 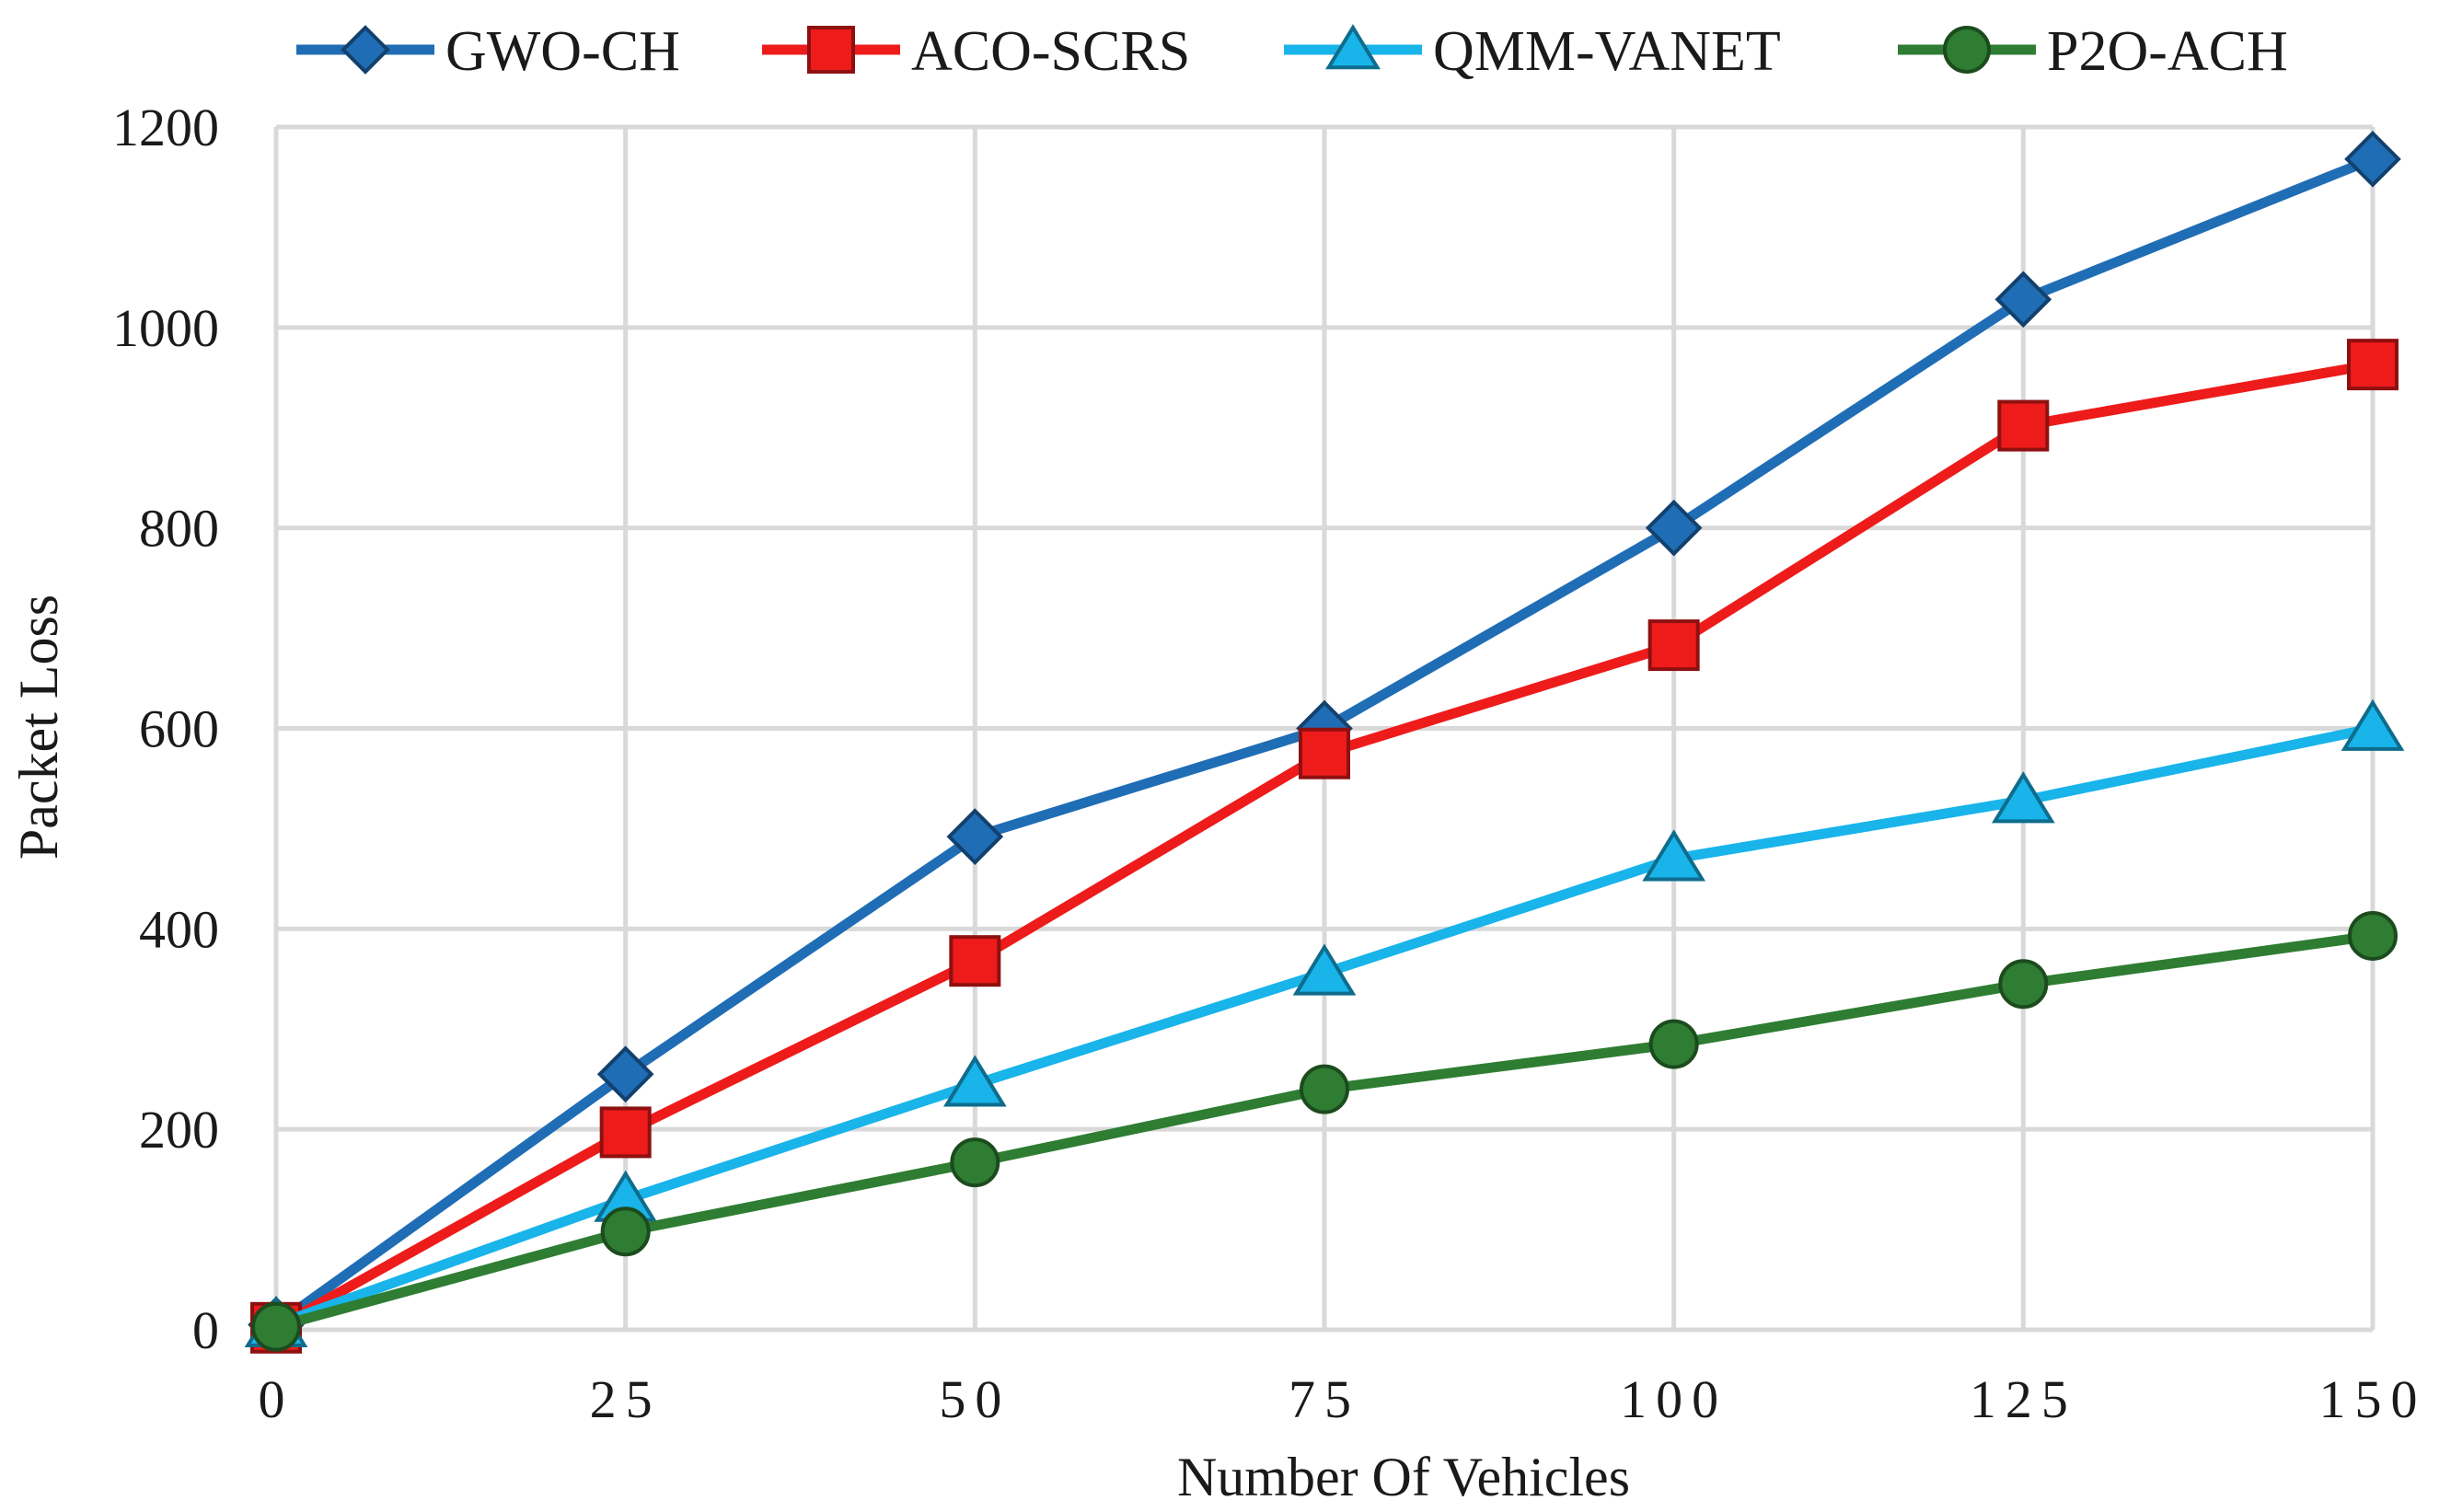 What do you see at coordinates (277, 1399) in the screenshot?
I see `x-tick-label: 0` at bounding box center [277, 1399].